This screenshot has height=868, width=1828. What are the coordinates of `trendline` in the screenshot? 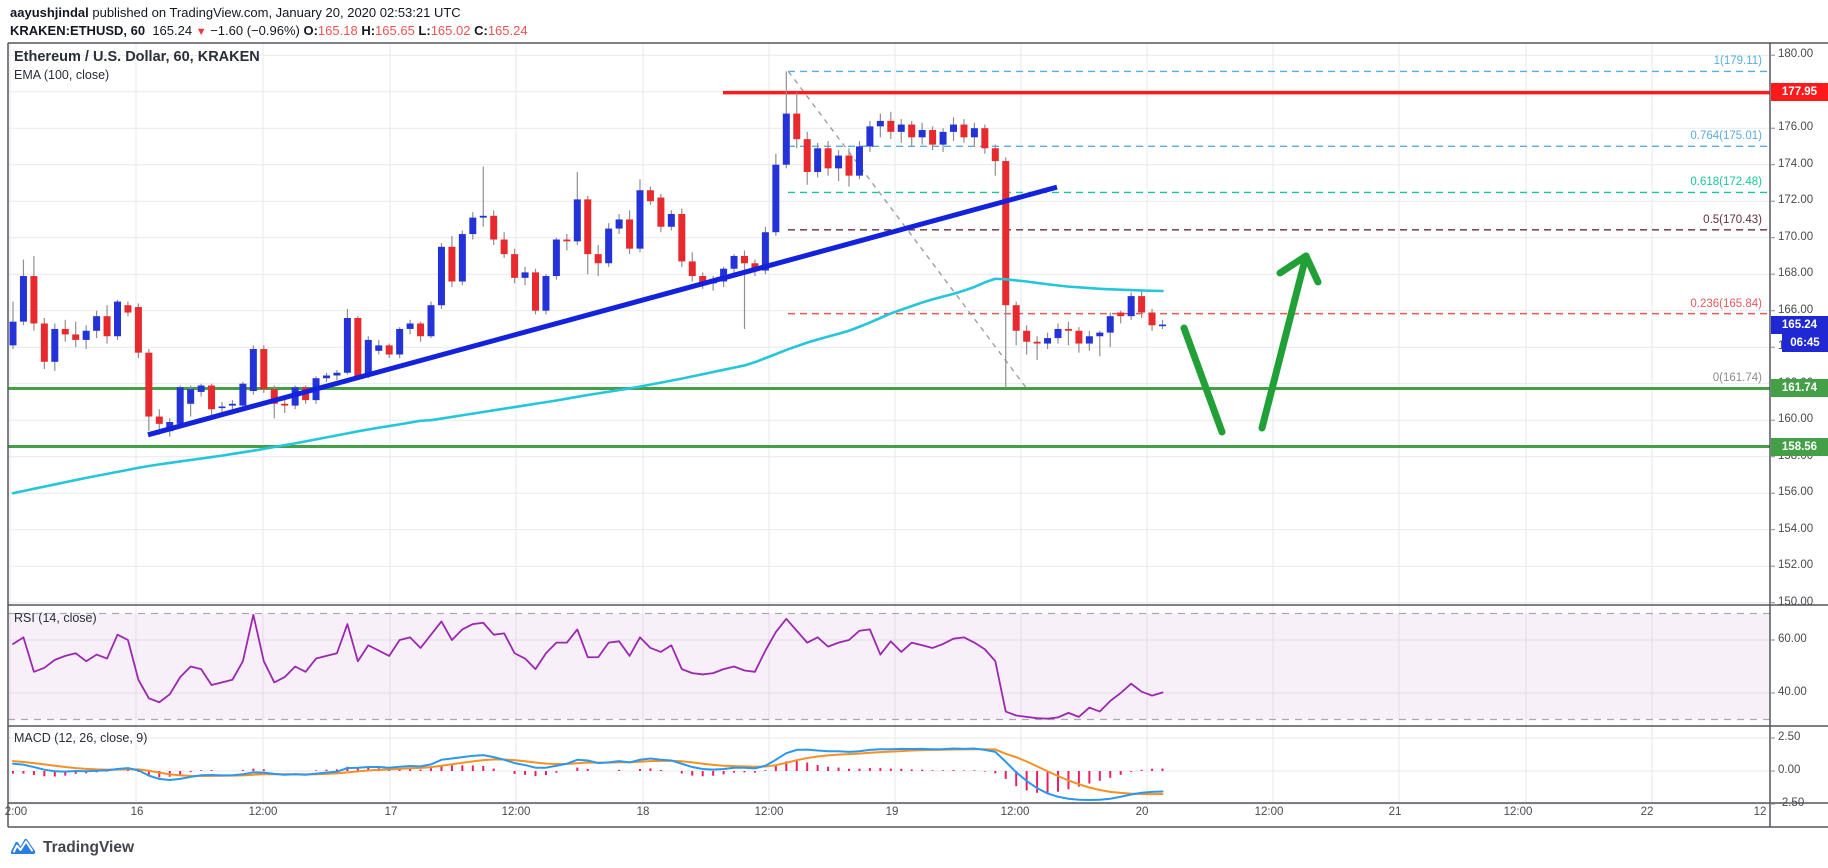 It's located at (602, 311).